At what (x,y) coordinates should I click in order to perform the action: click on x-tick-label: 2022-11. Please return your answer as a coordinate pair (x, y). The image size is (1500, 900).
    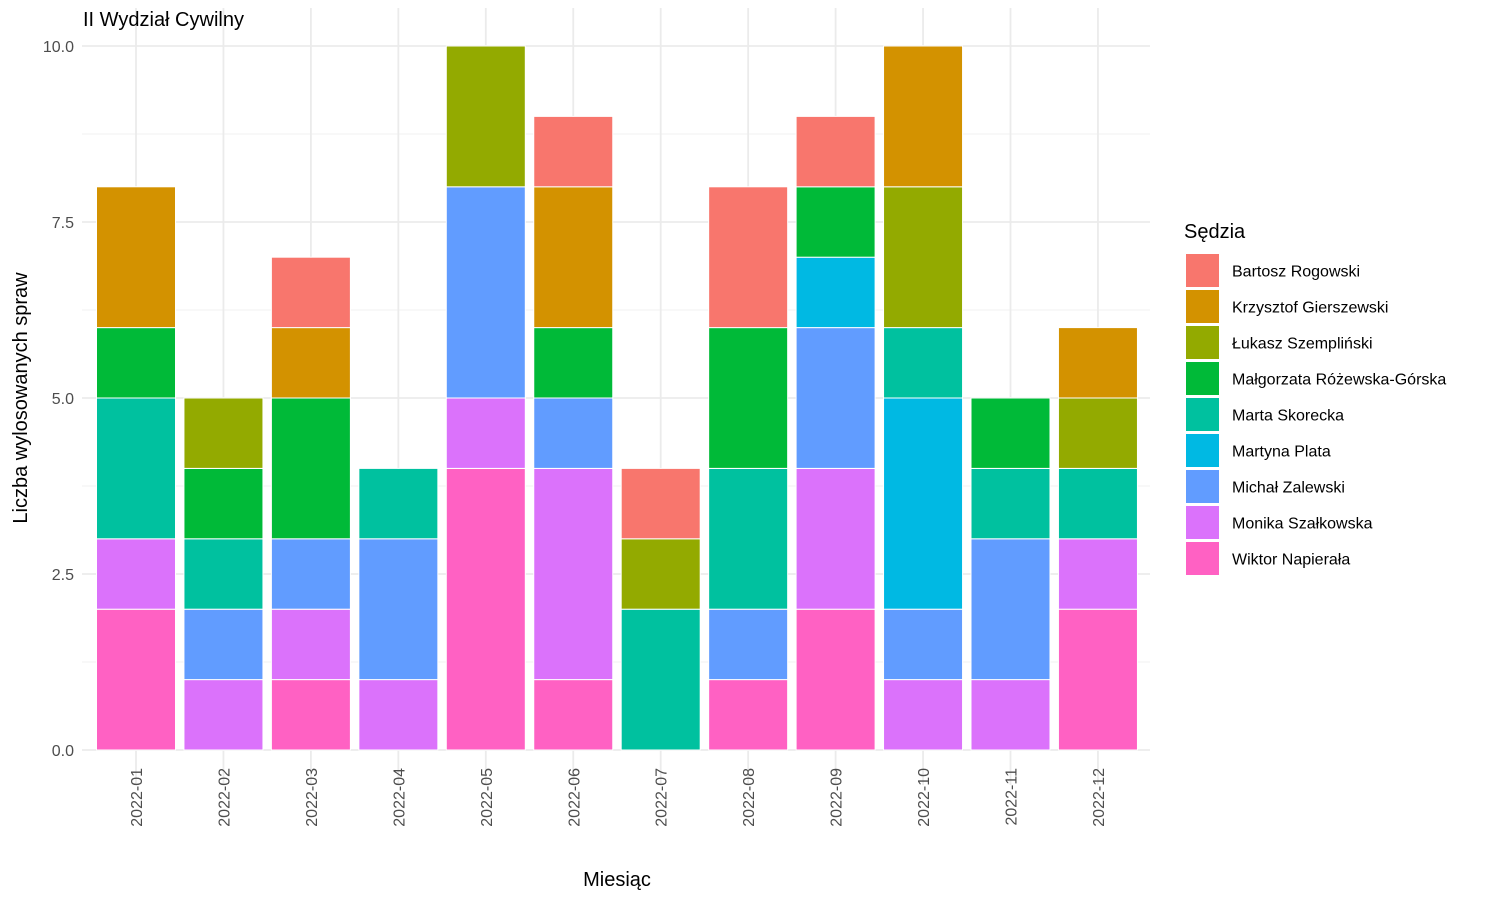
    Looking at the image, I should click on (1012, 797).